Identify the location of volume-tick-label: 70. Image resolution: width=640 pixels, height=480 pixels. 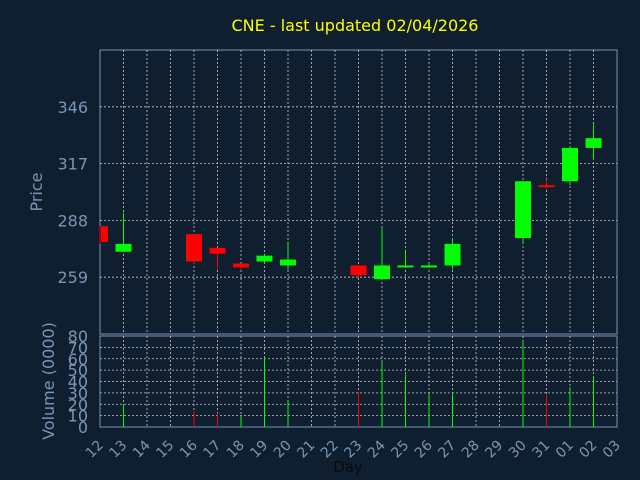
(78, 347).